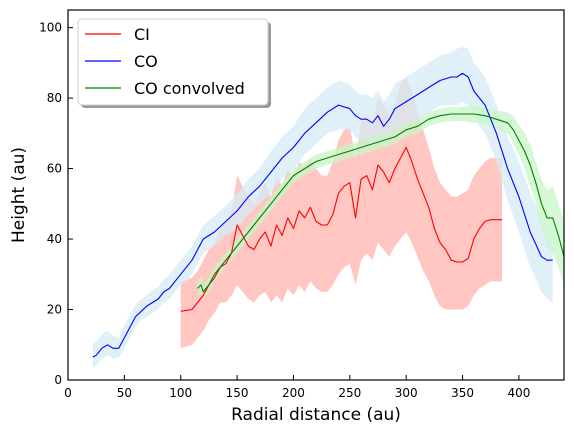 This screenshot has height=434, width=574. What do you see at coordinates (518, 393) in the screenshot?
I see `x-tick-label: 400` at bounding box center [518, 393].